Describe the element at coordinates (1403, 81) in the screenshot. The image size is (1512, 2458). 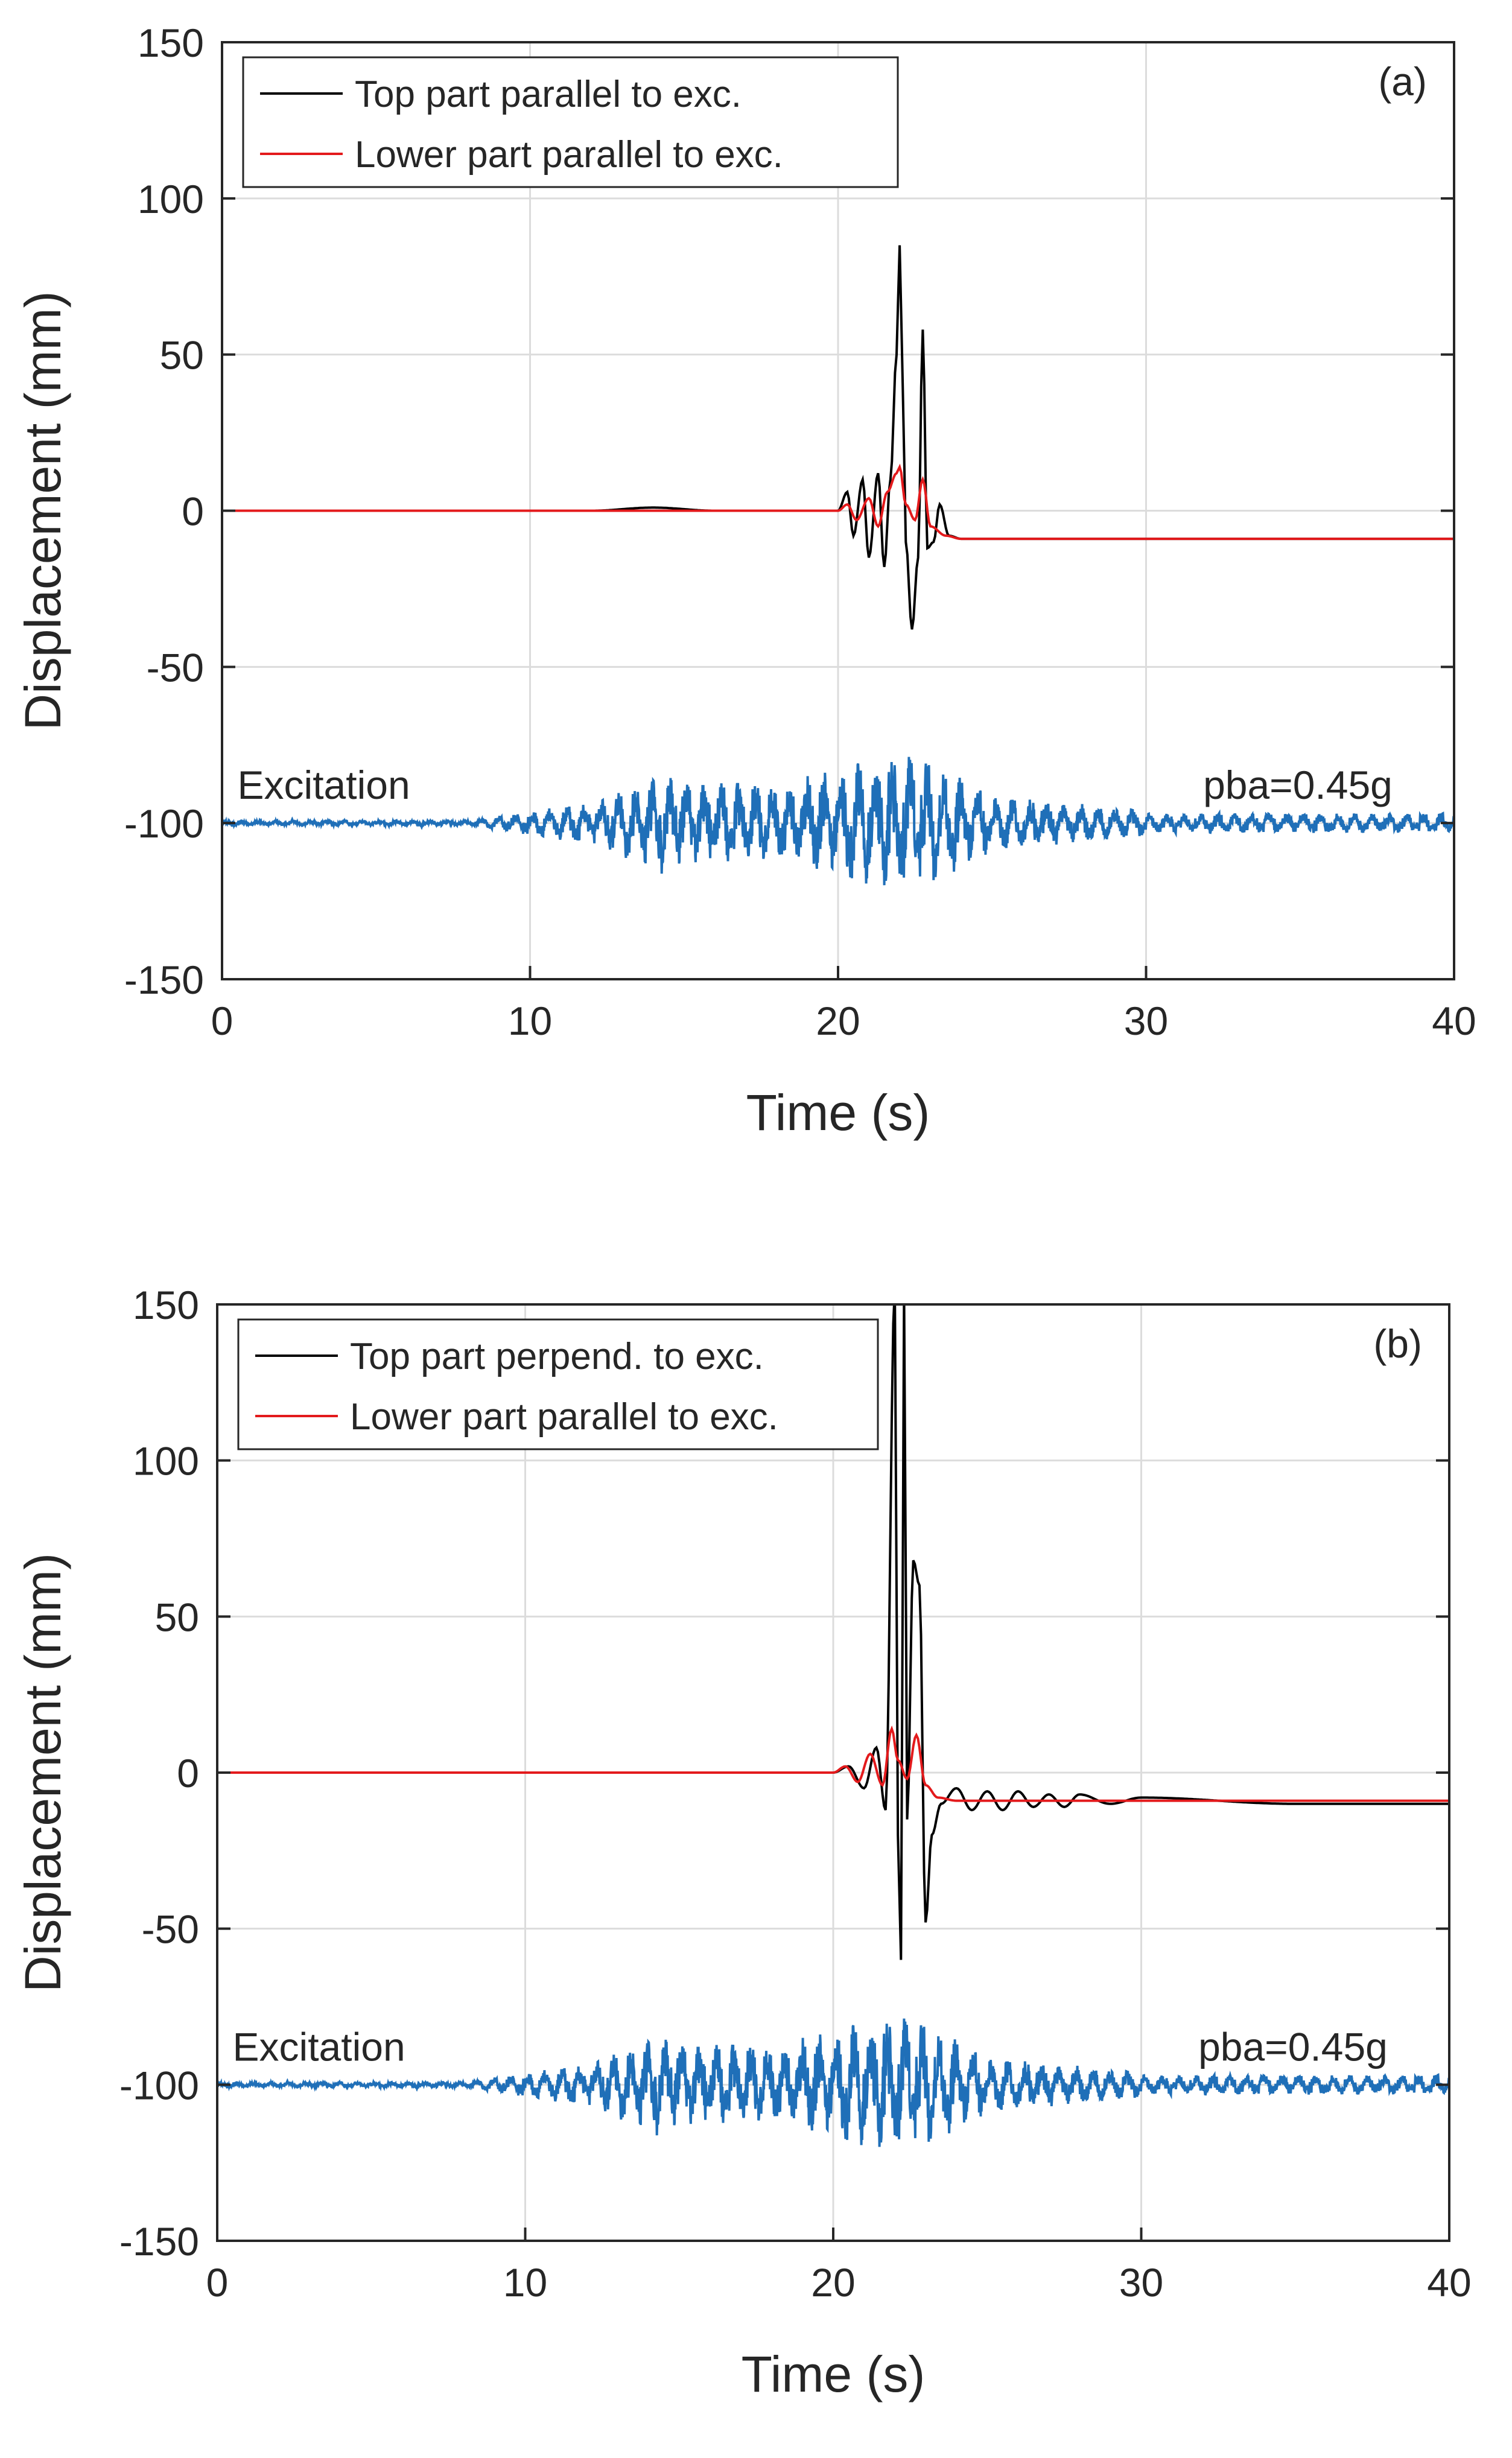
I see `panel-a-label: (a)` at that location.